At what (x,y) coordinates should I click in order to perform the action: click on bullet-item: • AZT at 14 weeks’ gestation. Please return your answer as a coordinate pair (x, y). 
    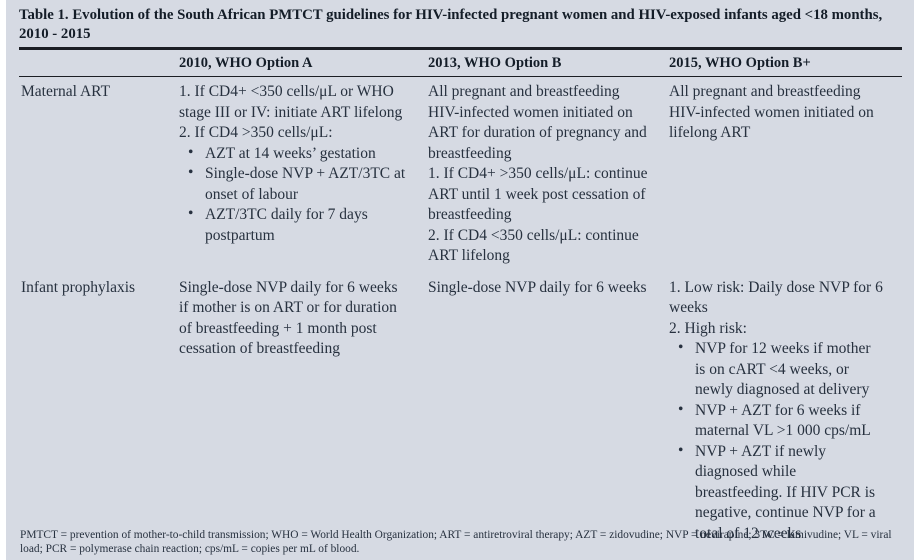
    Looking at the image, I should click on (293, 154).